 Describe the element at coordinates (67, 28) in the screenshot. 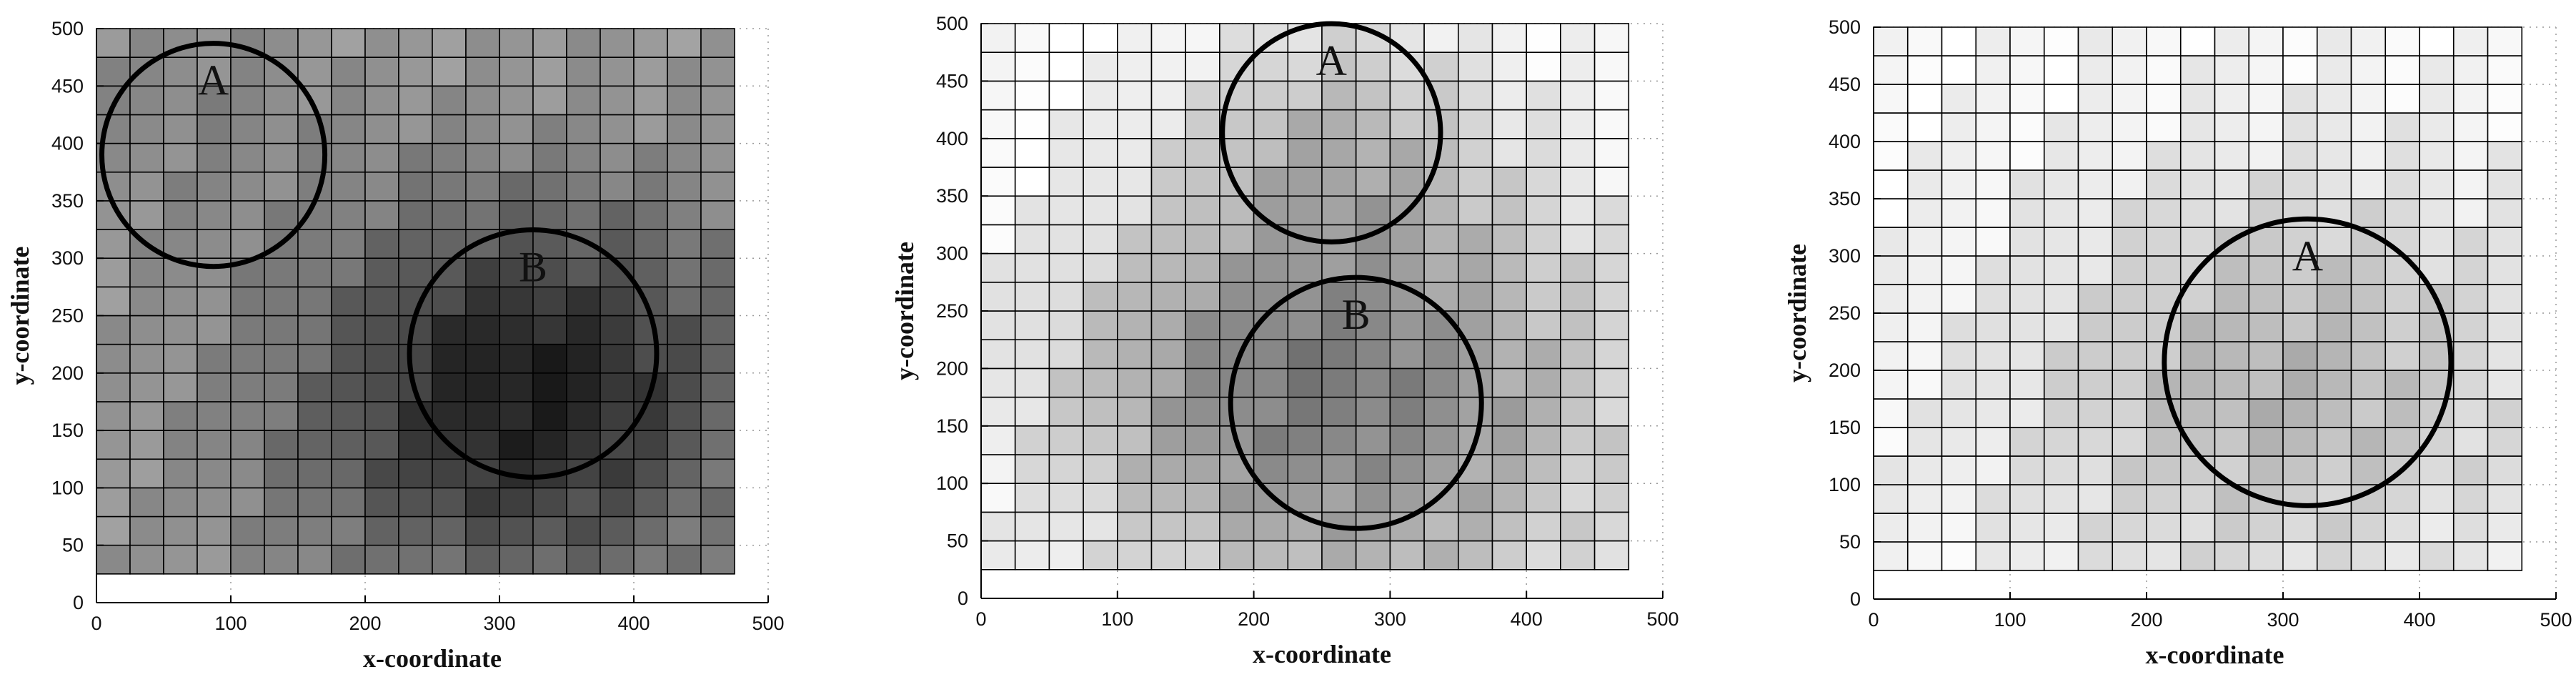

I see `y-tick-label: 500` at that location.